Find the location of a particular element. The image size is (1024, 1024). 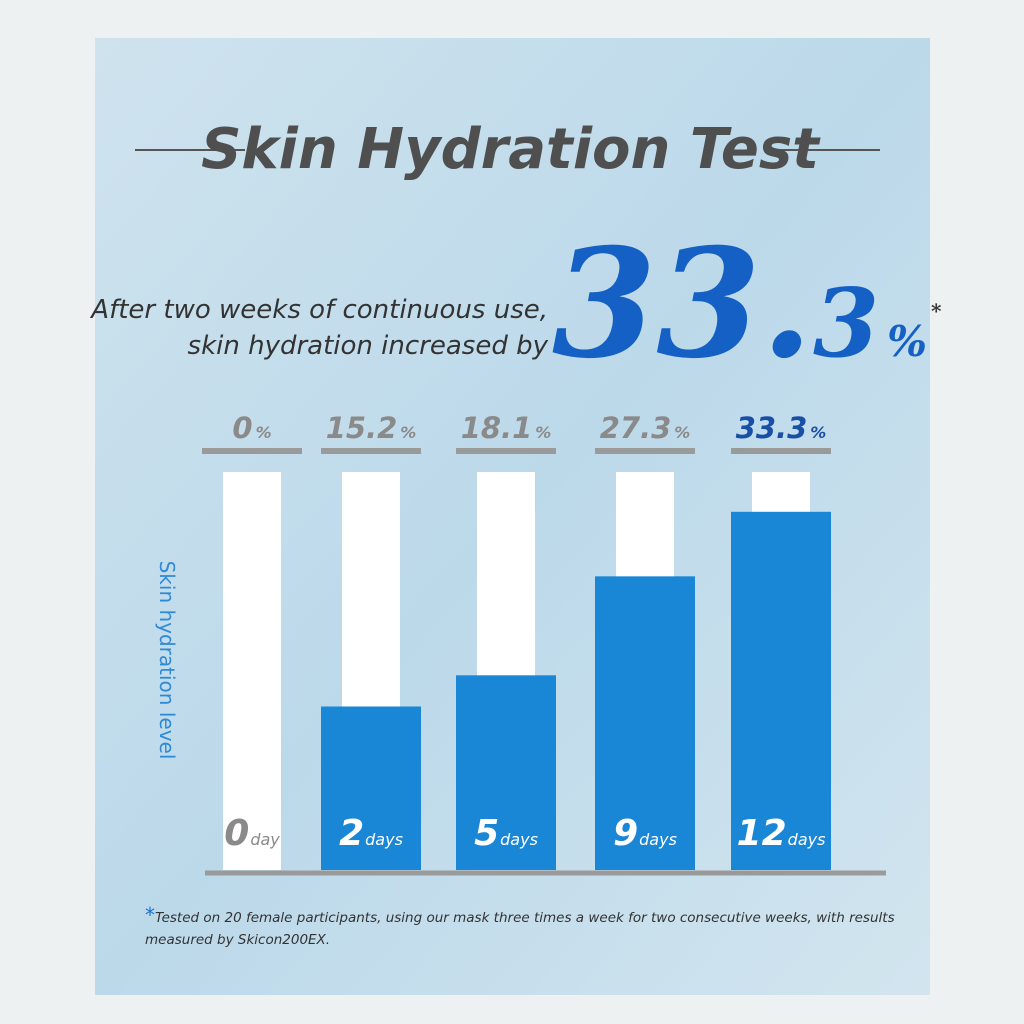

headline-value: 33.3 %* is located at coordinates (747, 304).